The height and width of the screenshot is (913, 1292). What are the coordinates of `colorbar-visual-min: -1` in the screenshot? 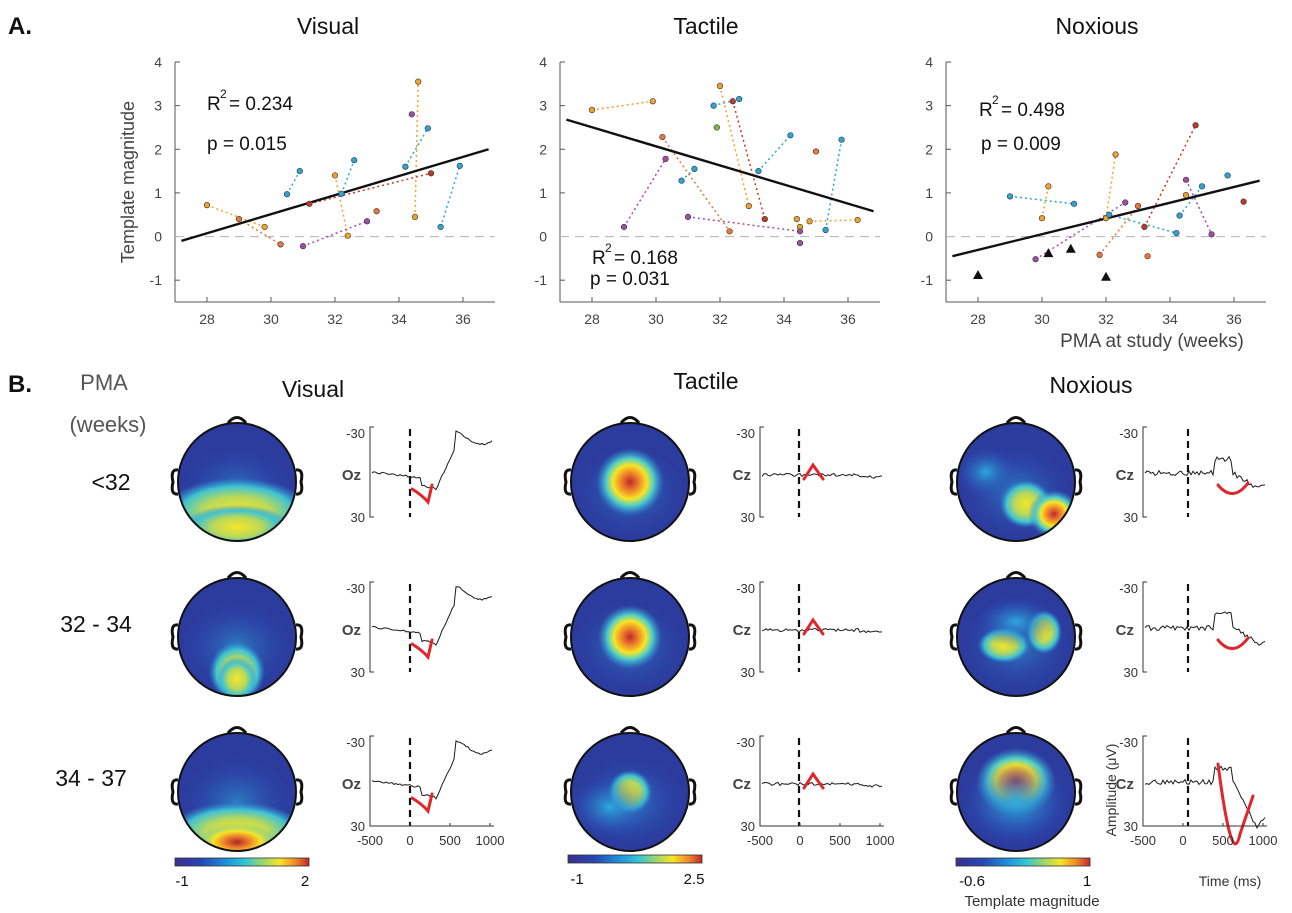 It's located at (181, 881).